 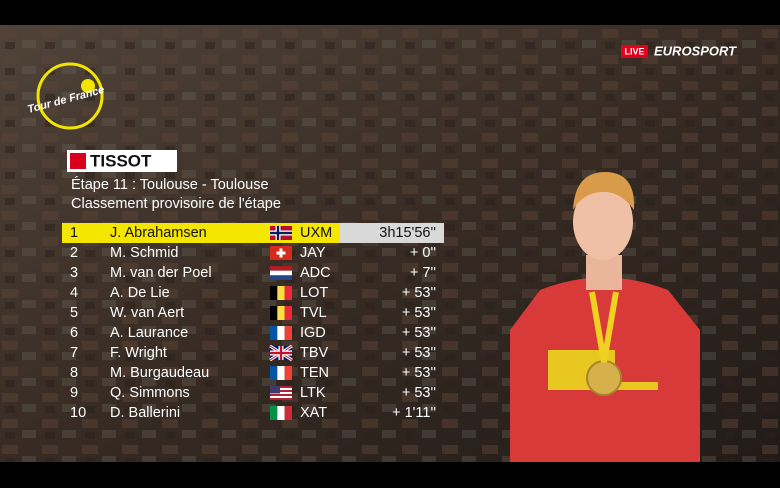 I want to click on rank: 4, so click(x=74, y=293).